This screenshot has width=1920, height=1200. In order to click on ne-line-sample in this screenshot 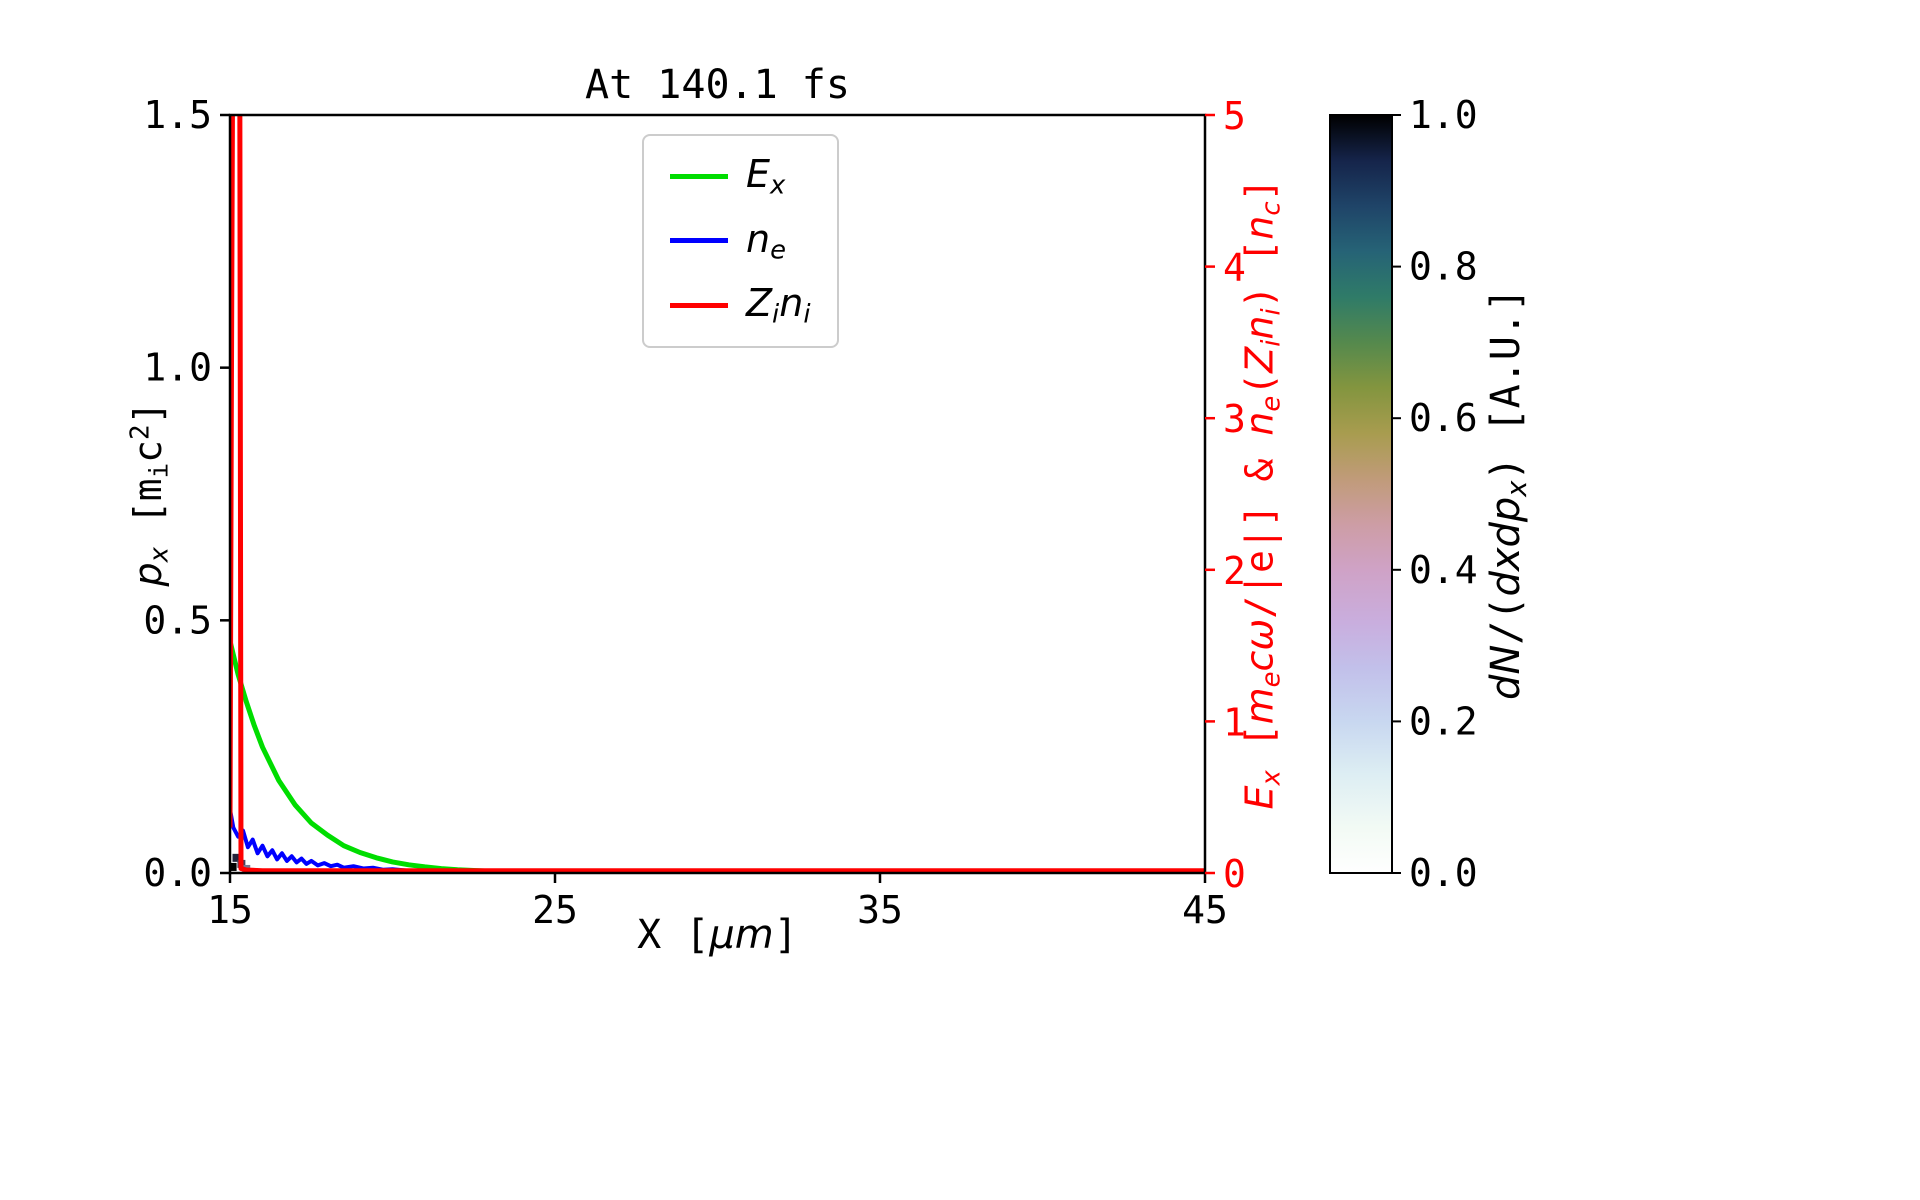, I will do `click(699, 241)`.